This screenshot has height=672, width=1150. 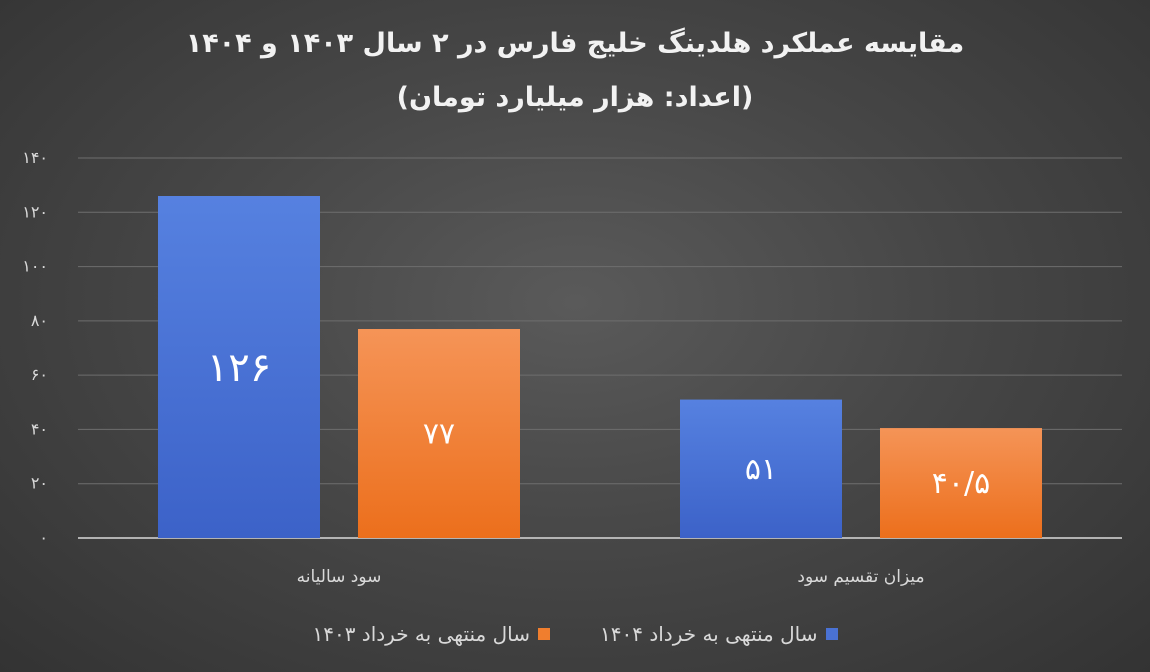 I want to click on y-tick-label: ۶۰, so click(x=39, y=374).